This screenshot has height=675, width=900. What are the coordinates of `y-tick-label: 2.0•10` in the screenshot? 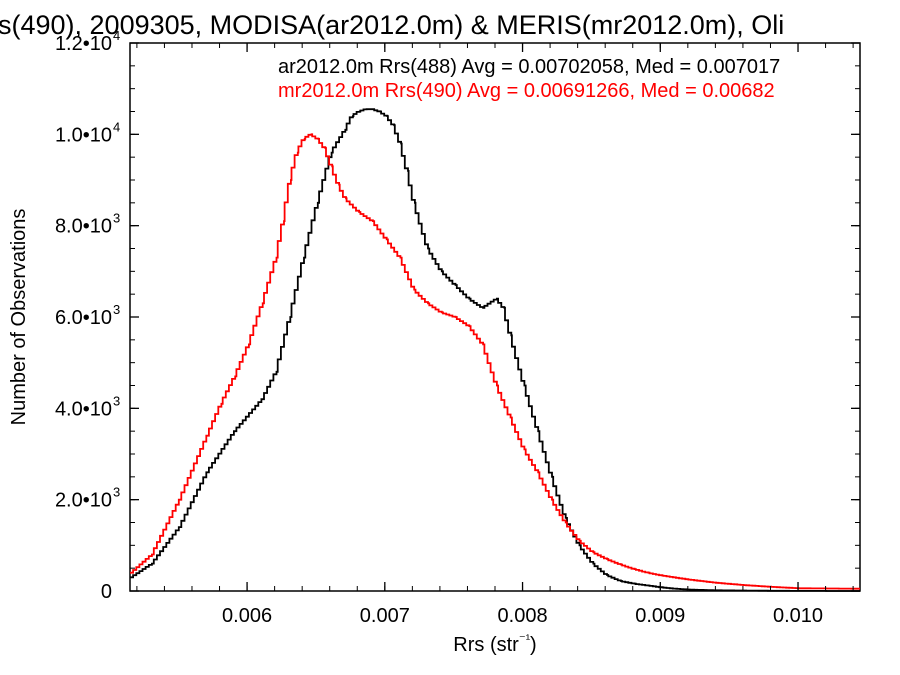 It's located at (83, 501).